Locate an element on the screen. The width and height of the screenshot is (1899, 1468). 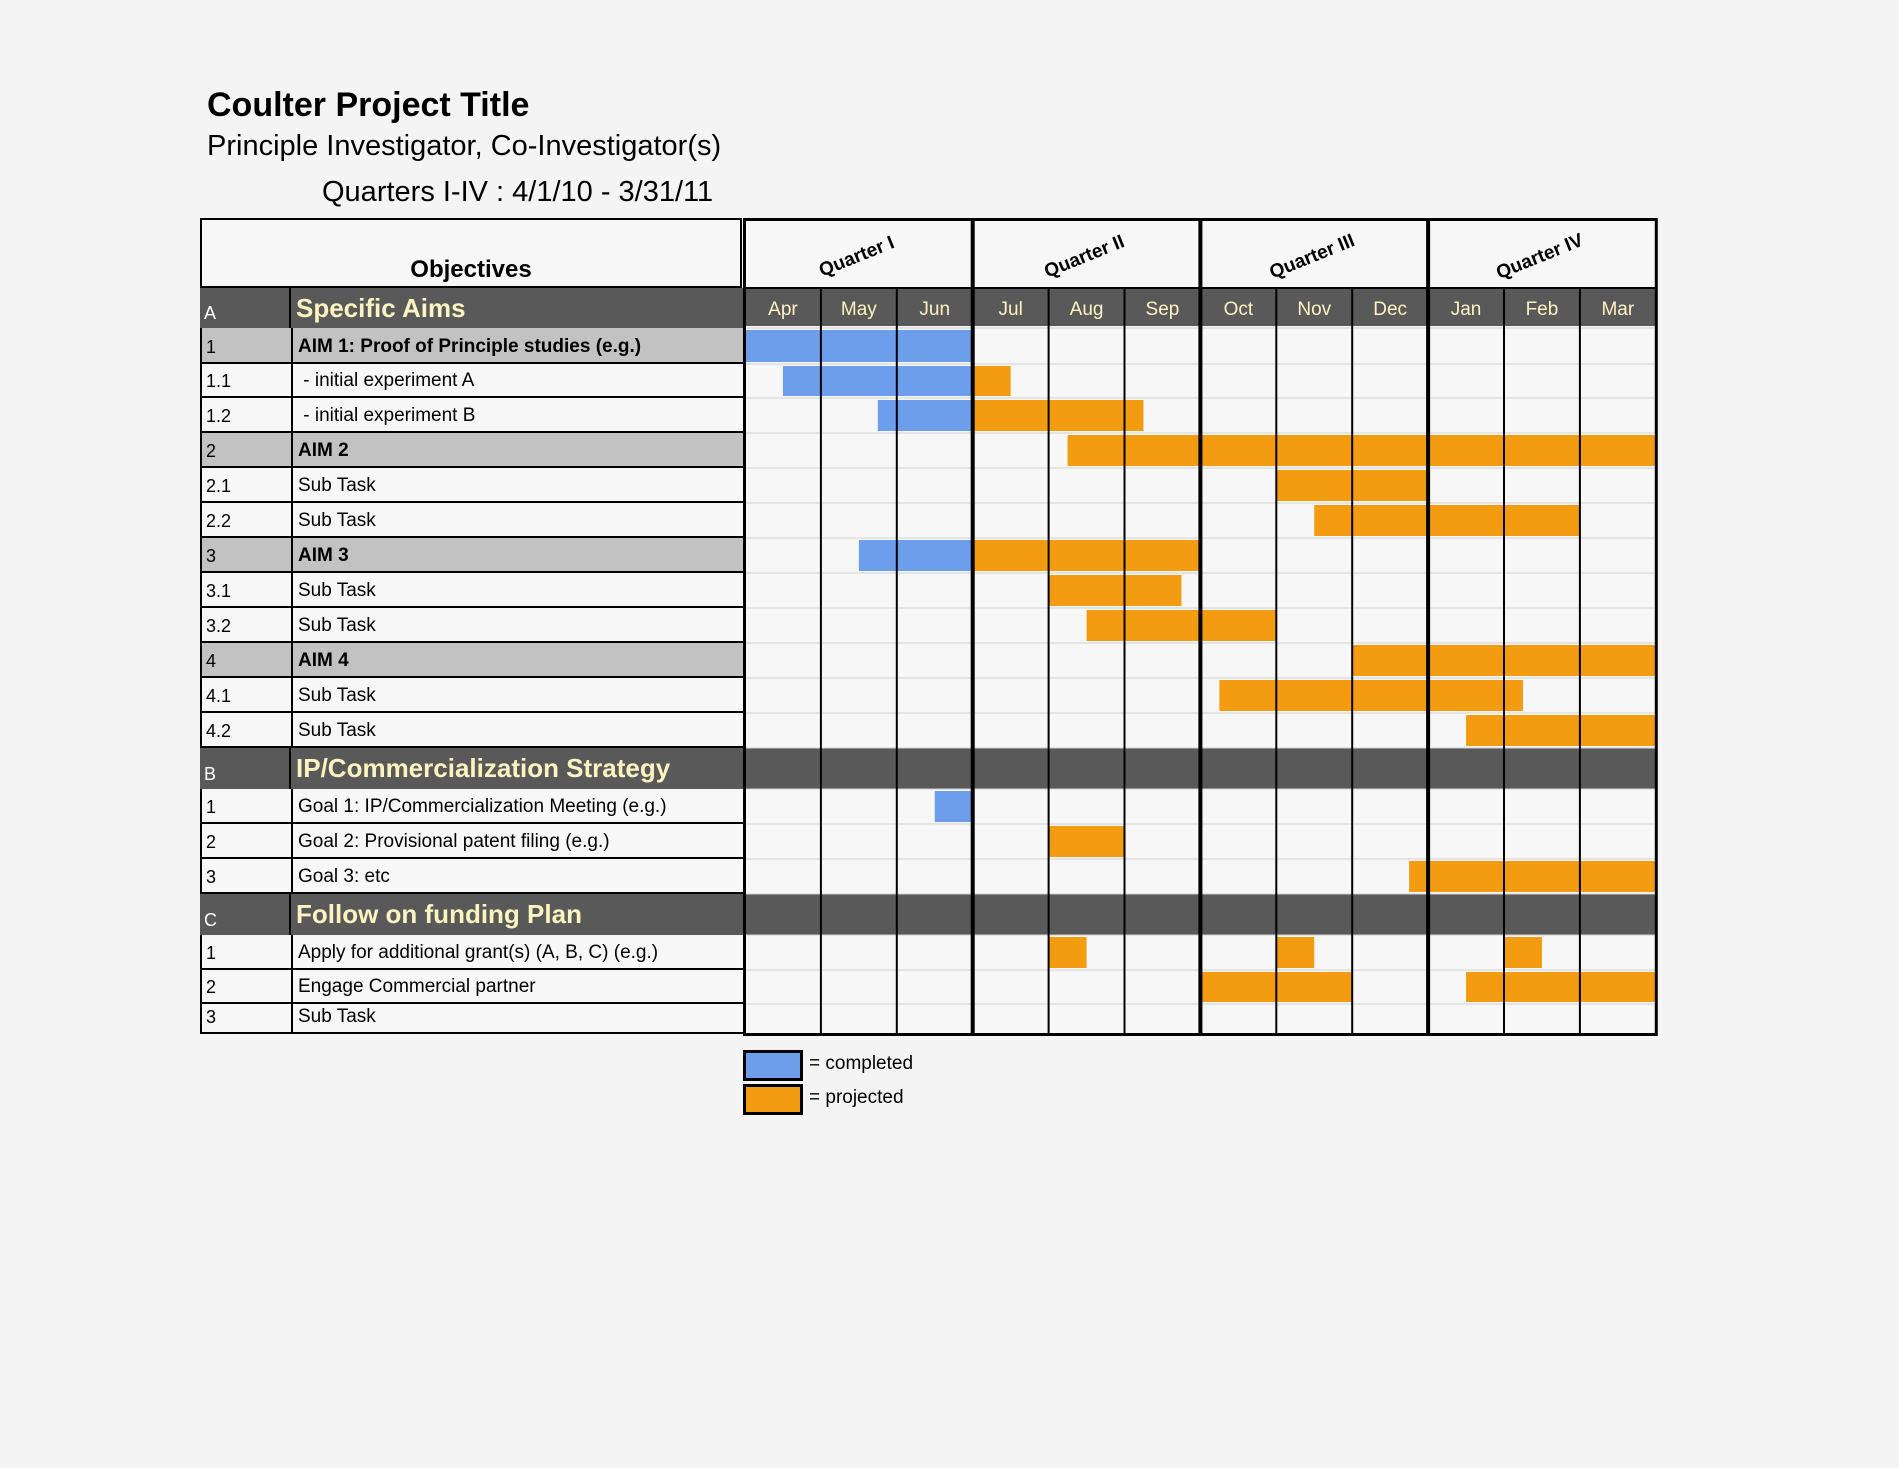
task-row: 2 Engage Commercial partner is located at coordinates (472, 987).